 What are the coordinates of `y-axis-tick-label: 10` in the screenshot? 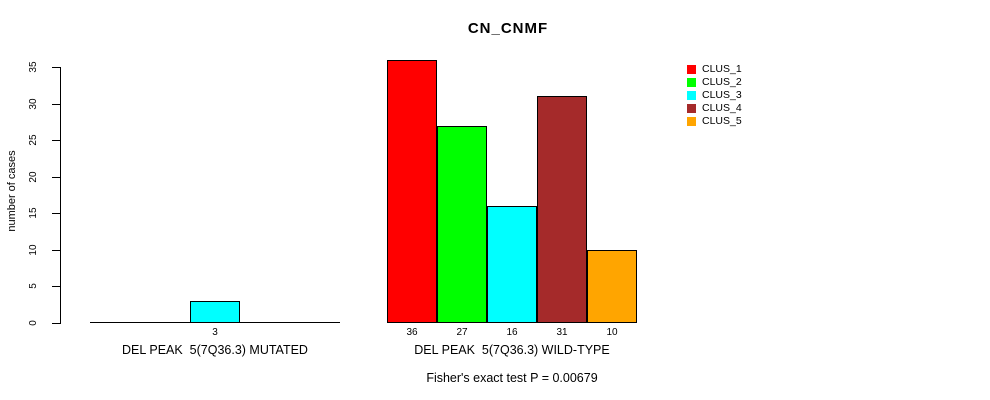 It's located at (33, 250).